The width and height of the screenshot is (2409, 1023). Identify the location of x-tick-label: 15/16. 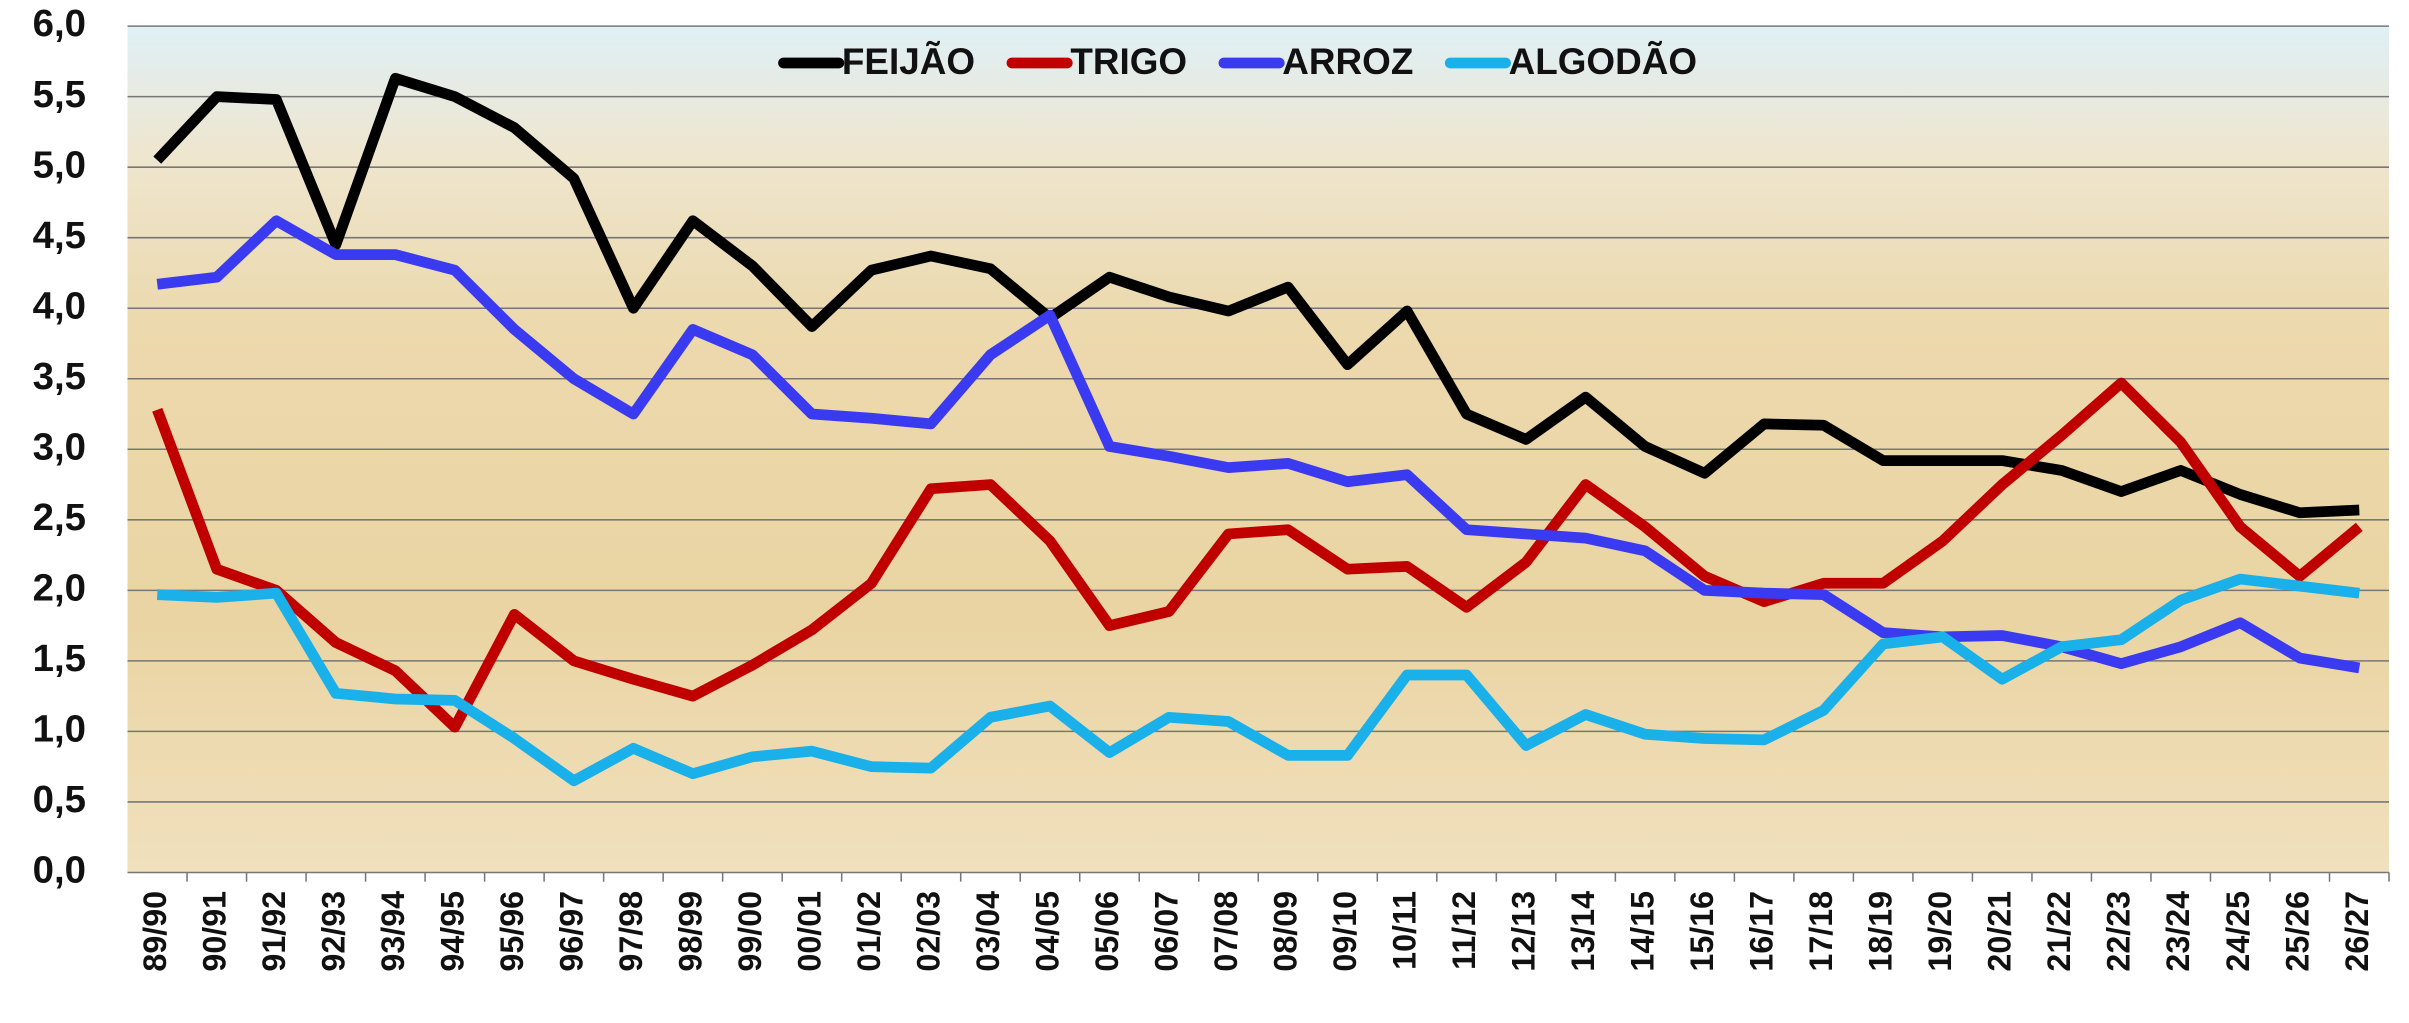
(1702, 931).